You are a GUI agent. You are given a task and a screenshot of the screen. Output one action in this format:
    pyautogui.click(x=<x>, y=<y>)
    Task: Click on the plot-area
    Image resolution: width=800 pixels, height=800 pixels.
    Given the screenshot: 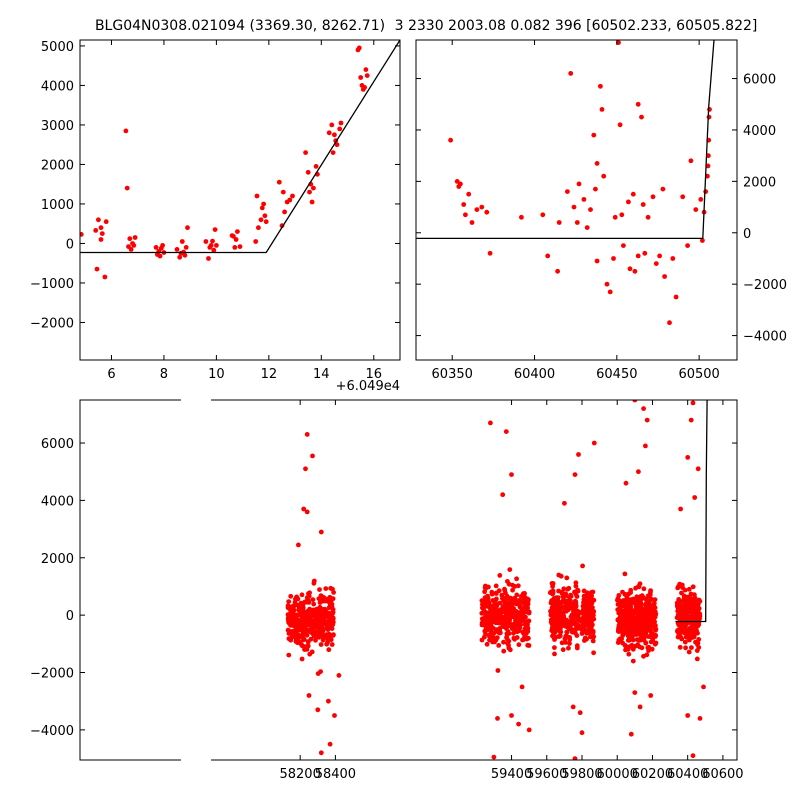 What is the action you would take?
    pyautogui.click(x=565, y=183)
    